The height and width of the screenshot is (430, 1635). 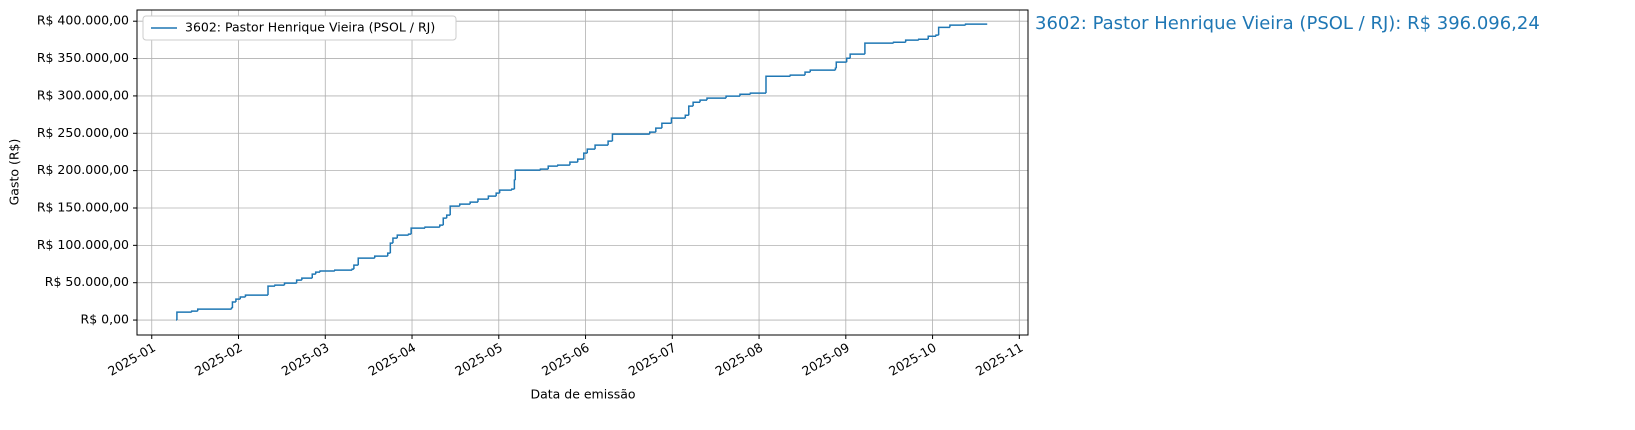 What do you see at coordinates (87, 281) in the screenshot?
I see `y-tick-label: R$ 50.000,00` at bounding box center [87, 281].